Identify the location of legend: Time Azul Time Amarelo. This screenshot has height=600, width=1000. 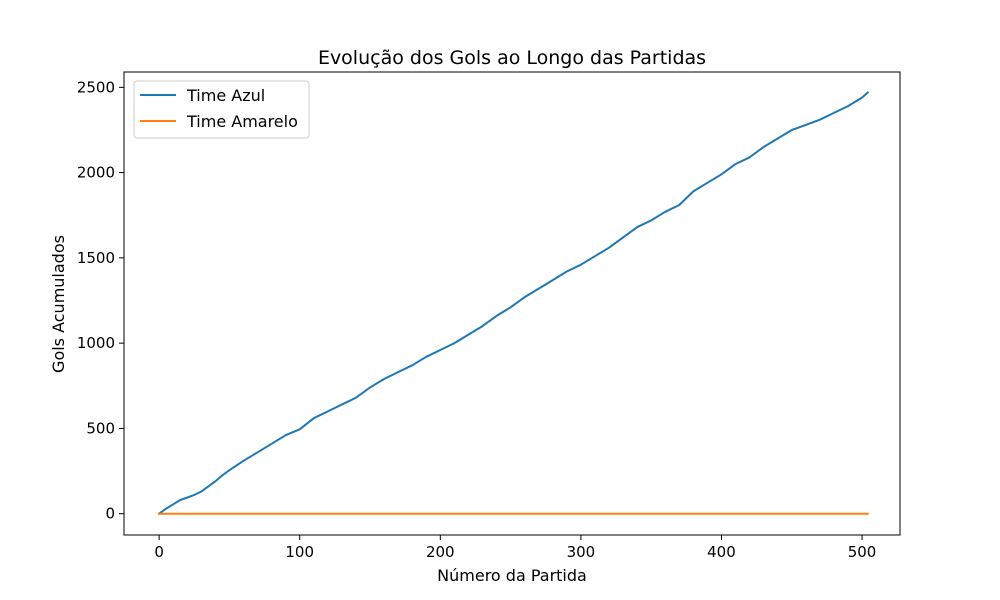
(221, 109).